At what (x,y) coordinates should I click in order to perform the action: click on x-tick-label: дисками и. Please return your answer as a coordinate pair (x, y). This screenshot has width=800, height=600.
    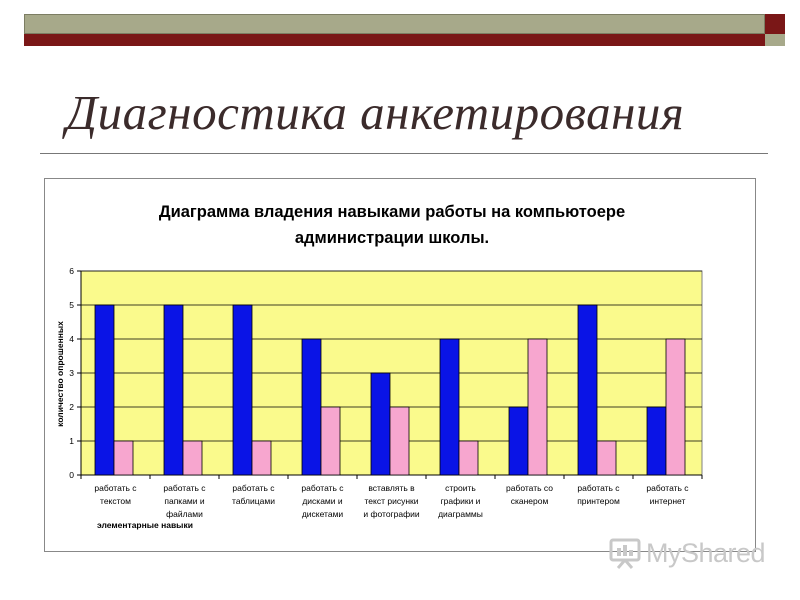
    Looking at the image, I should click on (322, 501).